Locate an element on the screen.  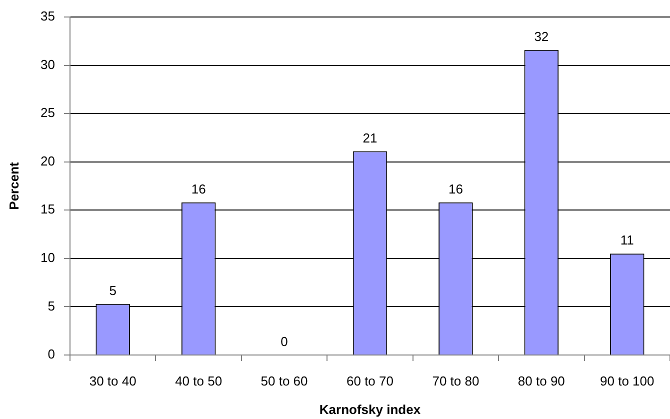
x-axis-title: Karnofsky index is located at coordinates (370, 409).